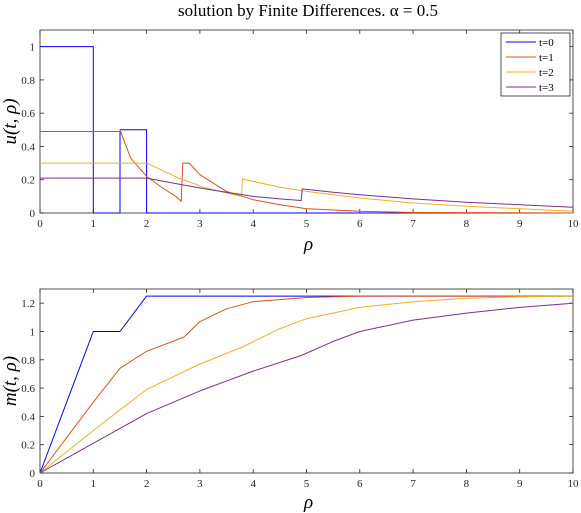 This screenshot has width=581, height=513. What do you see at coordinates (546, 58) in the screenshot?
I see `legend-label: t=1` at bounding box center [546, 58].